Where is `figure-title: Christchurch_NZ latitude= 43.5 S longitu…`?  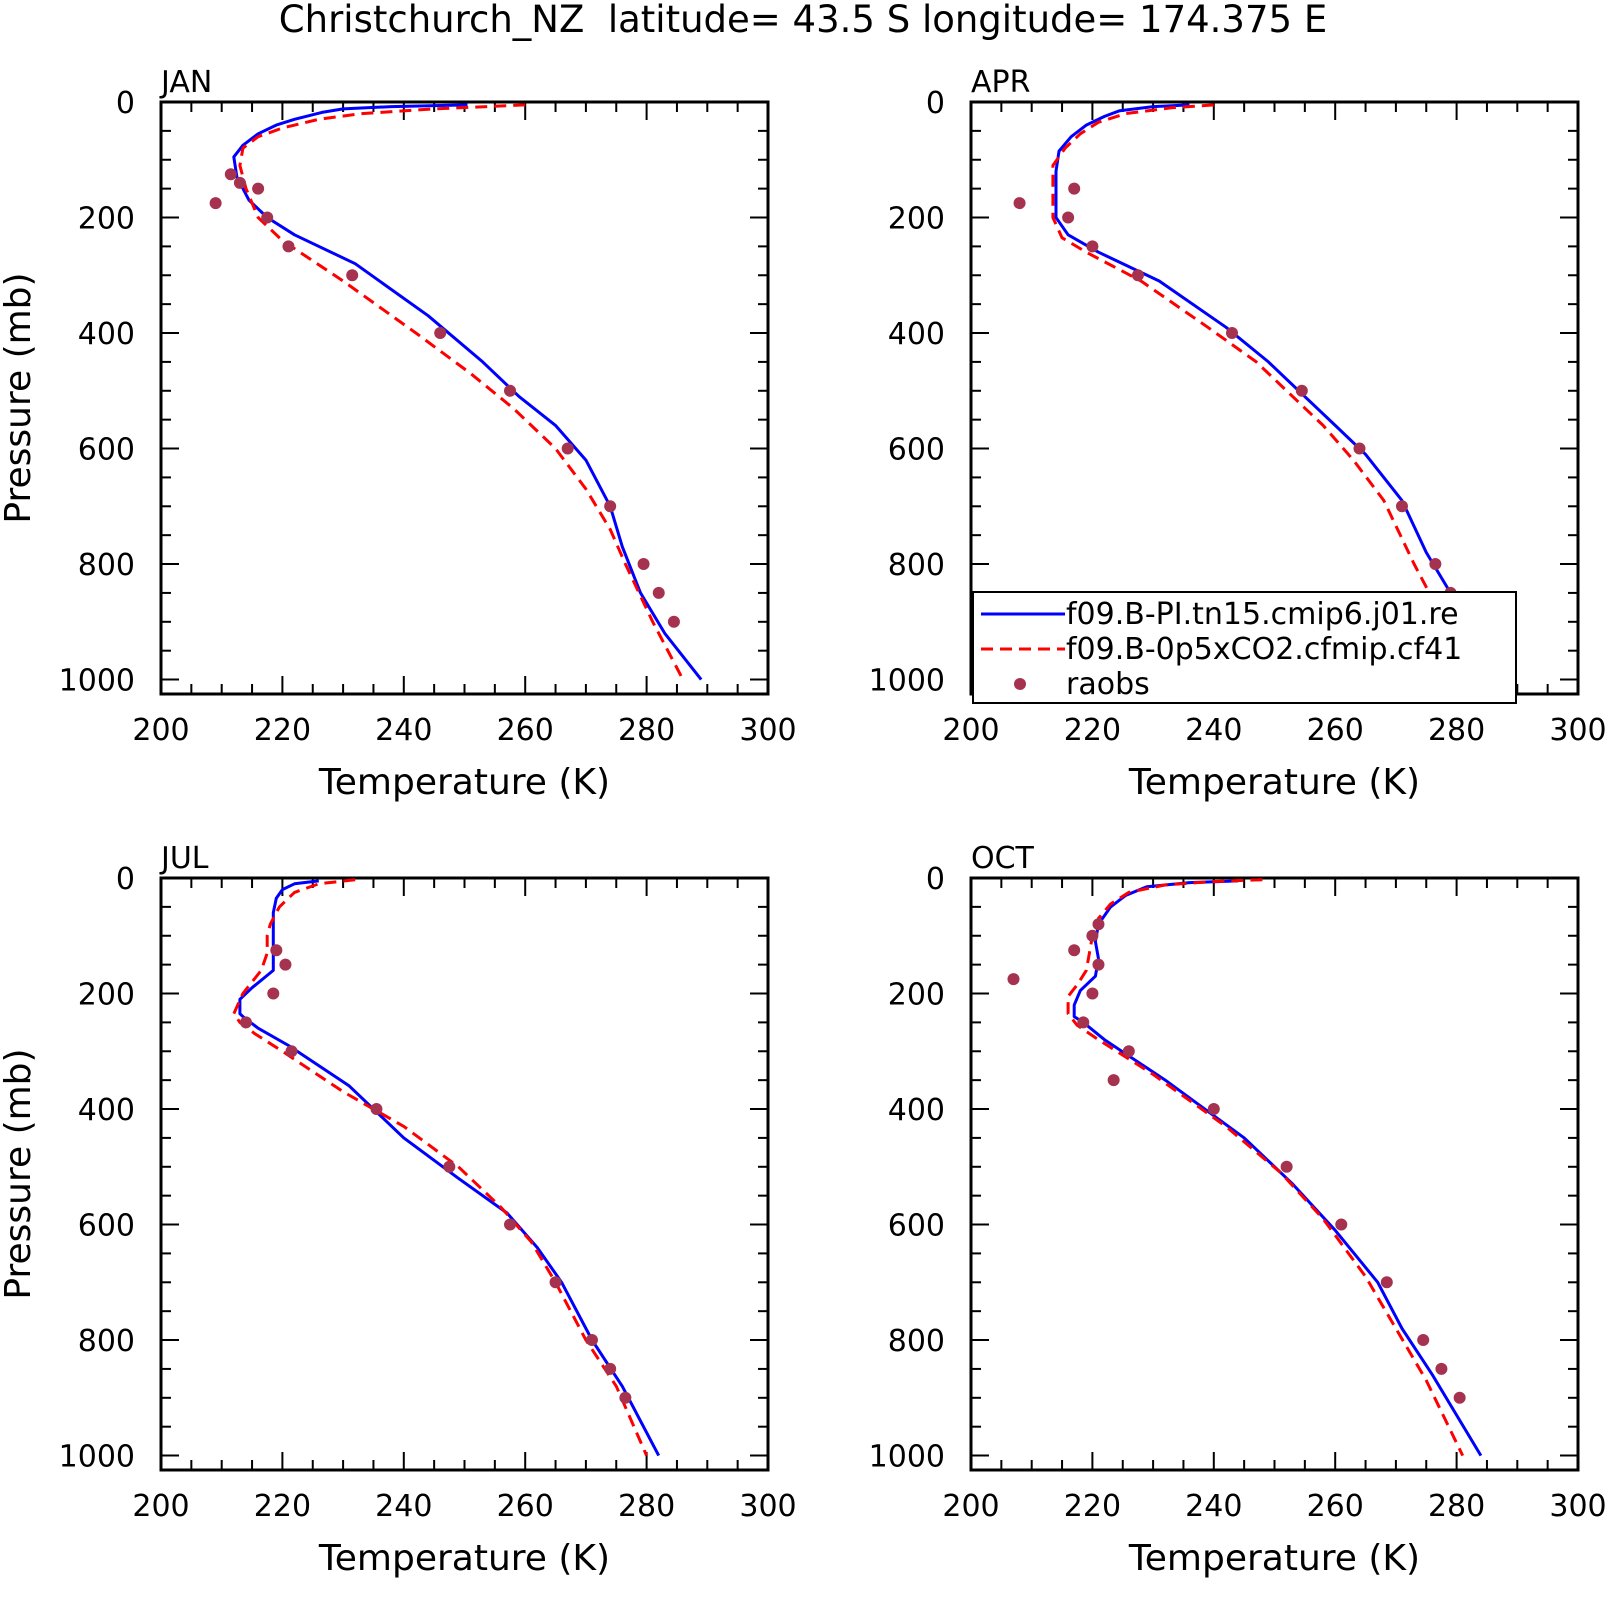
figure-title: Christchurch_NZ latitude= 43.5 S longitu… is located at coordinates (803, 20).